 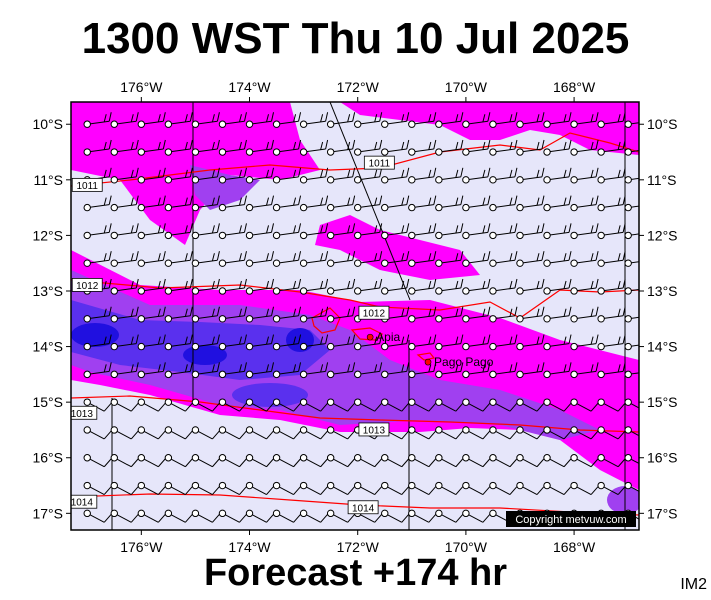 I want to click on place-marker: Apia, so click(x=383, y=337).